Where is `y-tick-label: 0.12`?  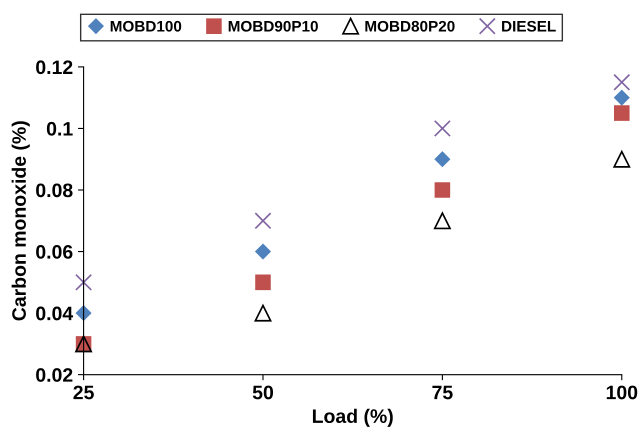 y-tick-label: 0.12 is located at coordinates (54, 67).